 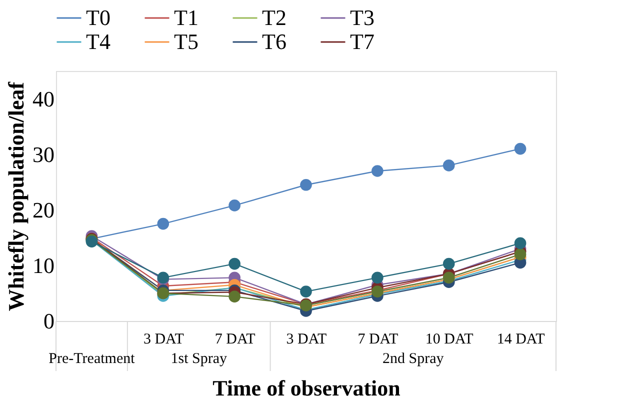 I want to click on y-tick-label: 0, so click(x=49, y=321).